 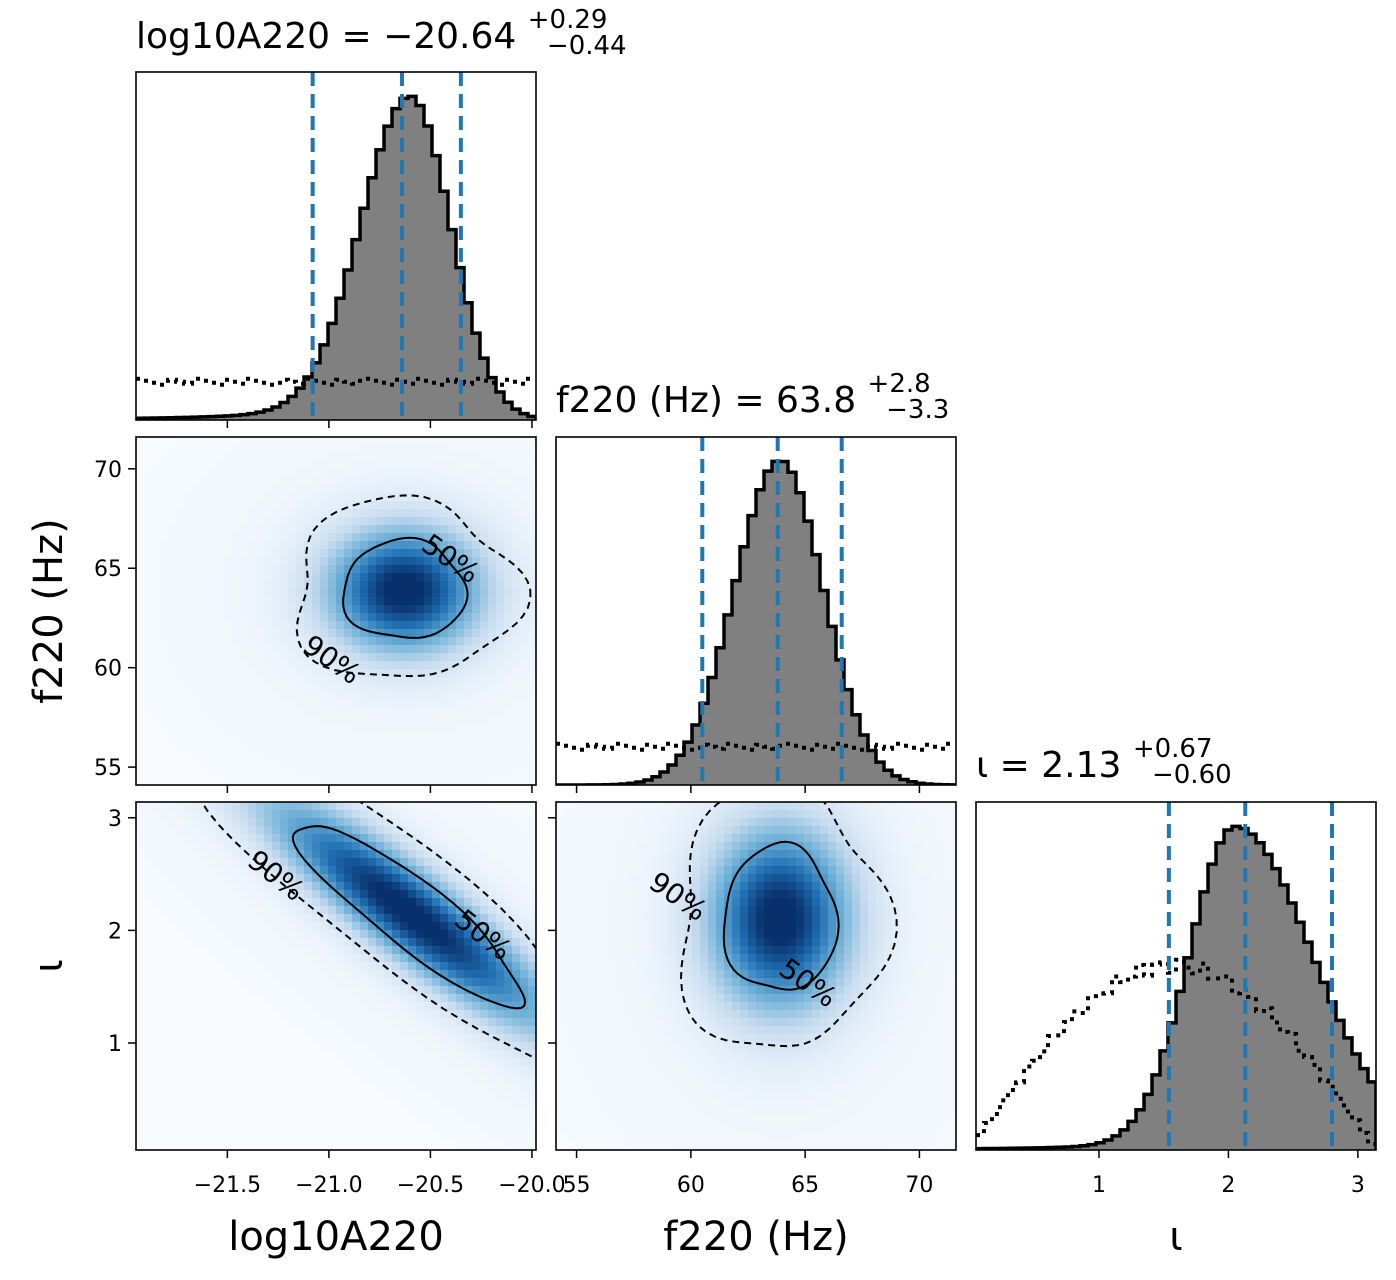 I want to click on hist-outline, so click(x=336, y=257).